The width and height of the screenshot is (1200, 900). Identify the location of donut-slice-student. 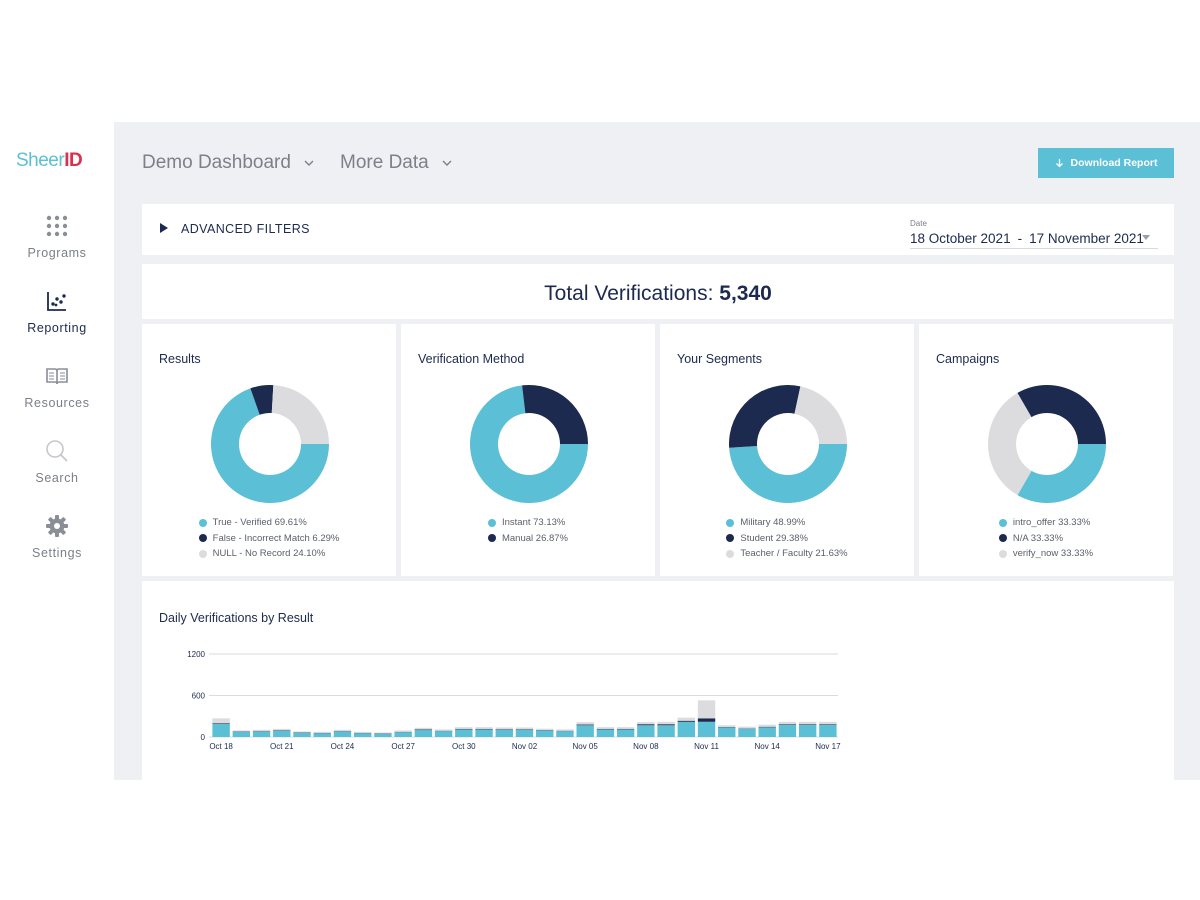
(765, 416).